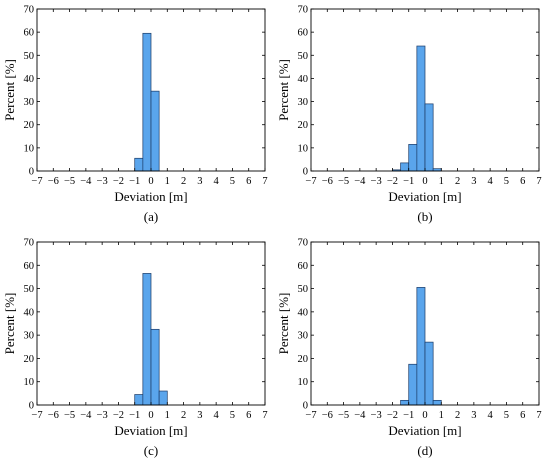 The image size is (550, 458). What do you see at coordinates (424, 216) in the screenshot?
I see `panel-caption: (b)` at bounding box center [424, 216].